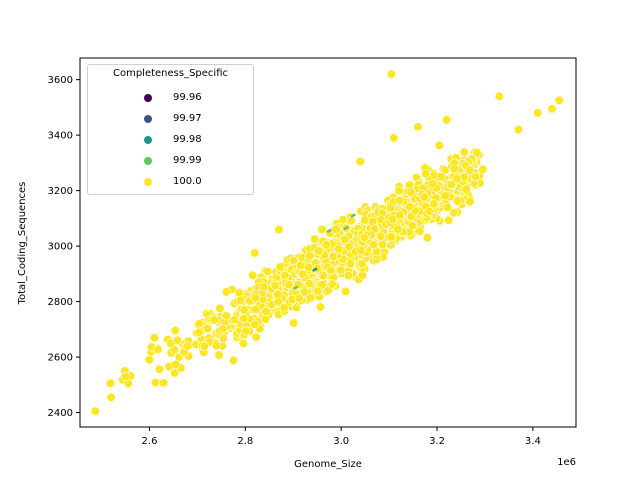  I want to click on legend-item-99-96: 99.96, so click(170, 99).